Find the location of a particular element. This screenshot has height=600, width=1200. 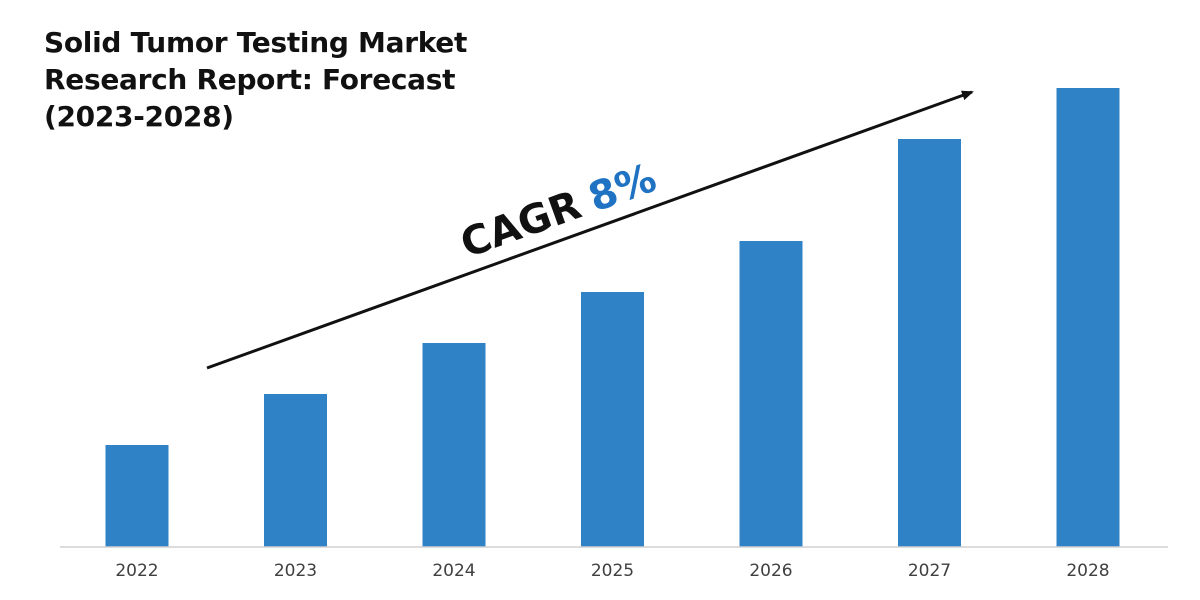

bar-2022 is located at coordinates (137, 496).